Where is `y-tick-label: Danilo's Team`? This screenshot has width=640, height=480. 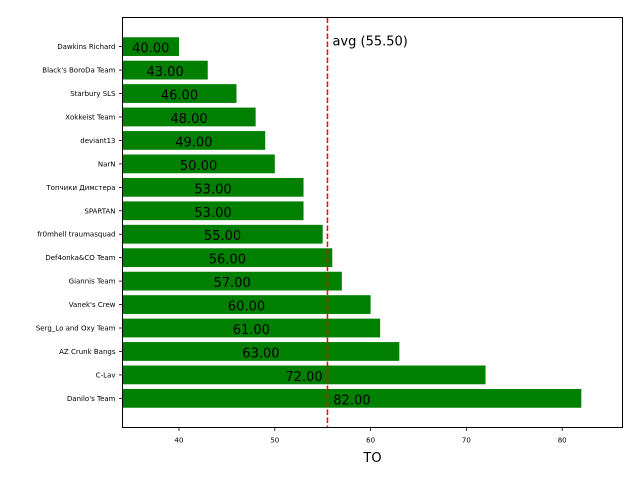 y-tick-label: Danilo's Team is located at coordinates (91, 399).